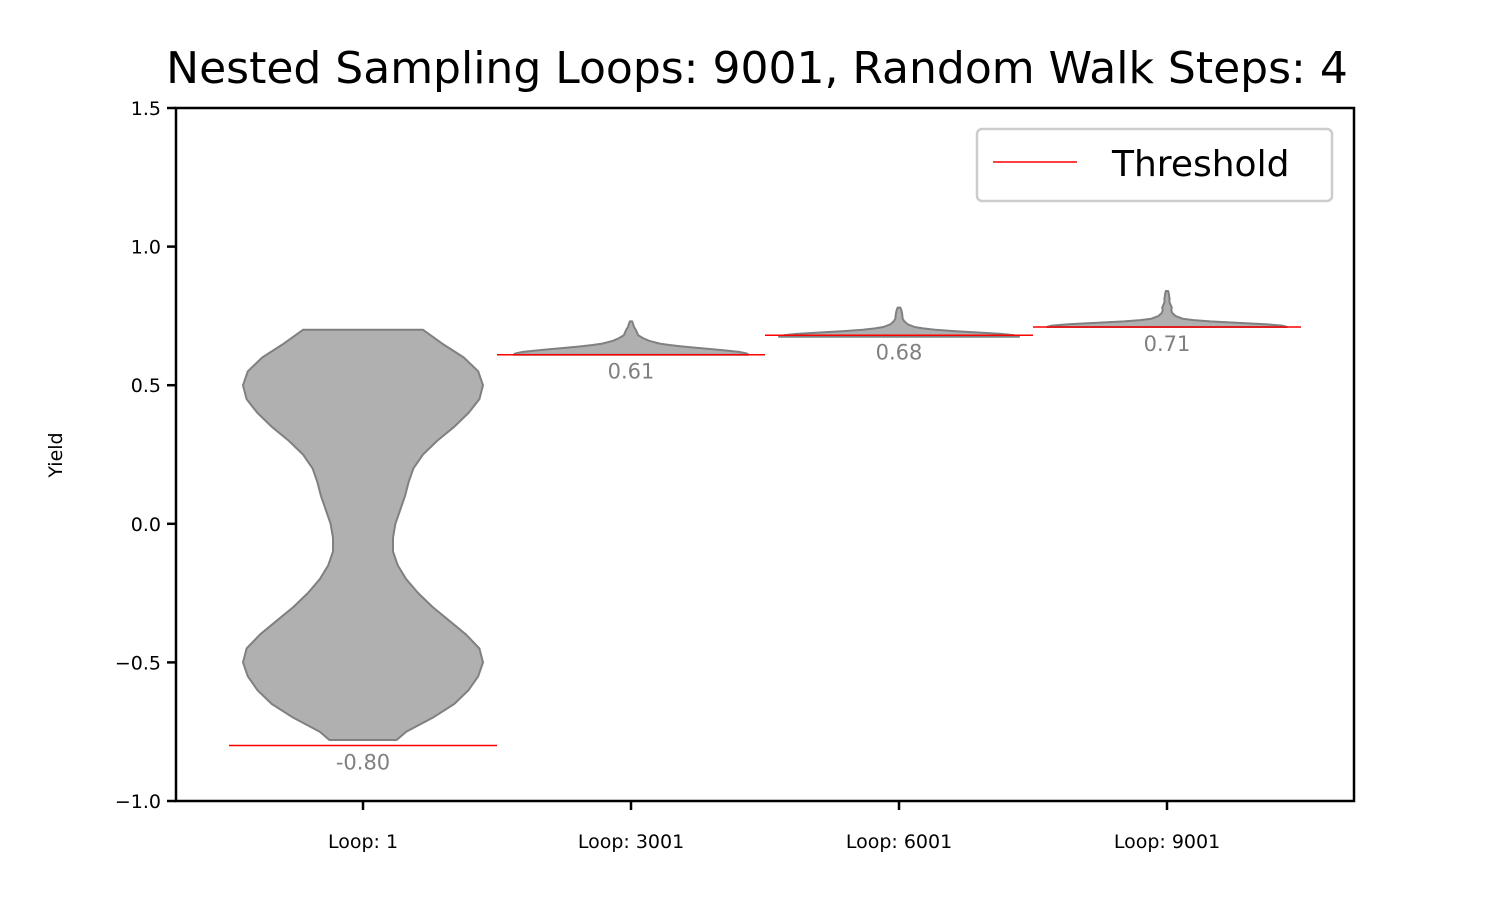 Image resolution: width=1500 pixels, height=900 pixels. I want to click on y-axis-label: Yield, so click(56, 455).